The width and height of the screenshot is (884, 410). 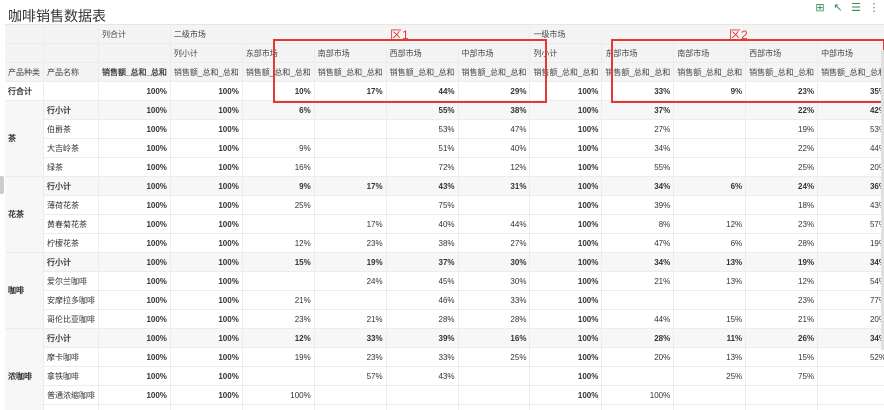 What do you see at coordinates (782, 148) in the screenshot?
I see `value-cell: 22%` at bounding box center [782, 148].